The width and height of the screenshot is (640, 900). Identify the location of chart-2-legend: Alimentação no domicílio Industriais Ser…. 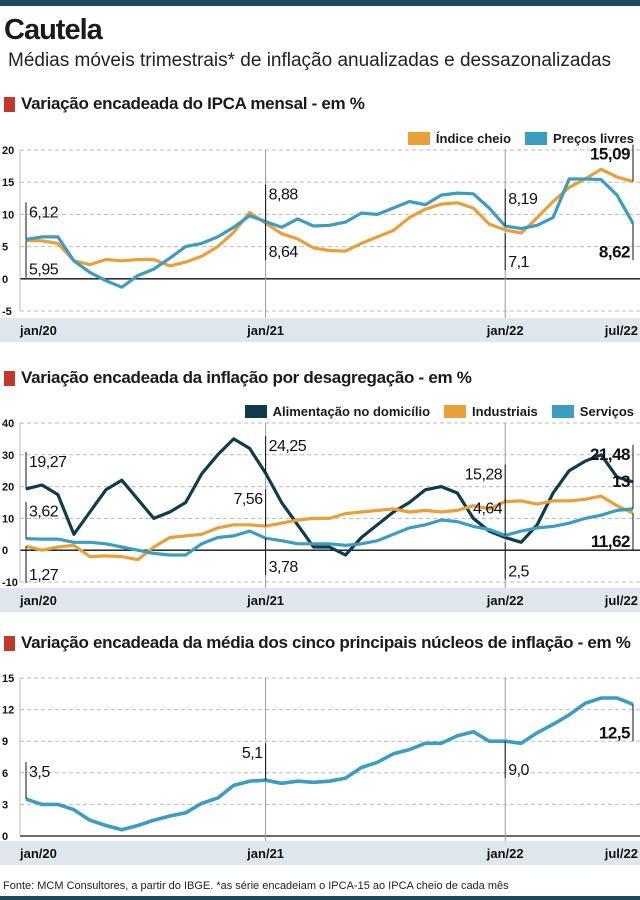
(432, 411).